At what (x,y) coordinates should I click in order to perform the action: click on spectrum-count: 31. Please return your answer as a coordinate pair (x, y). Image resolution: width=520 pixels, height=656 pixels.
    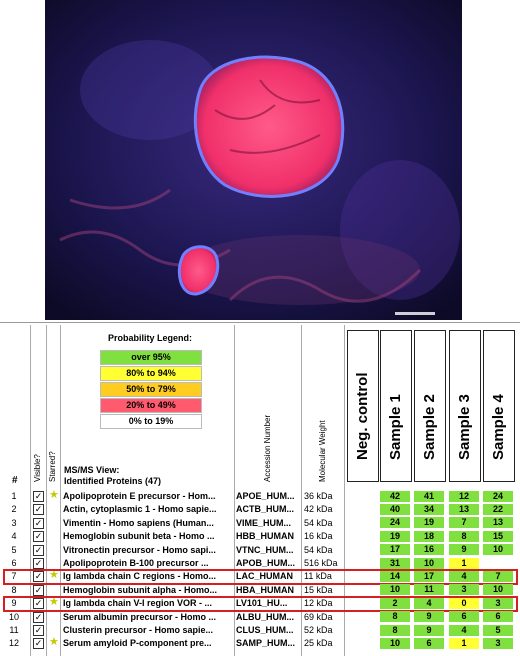
    Looking at the image, I should click on (395, 563).